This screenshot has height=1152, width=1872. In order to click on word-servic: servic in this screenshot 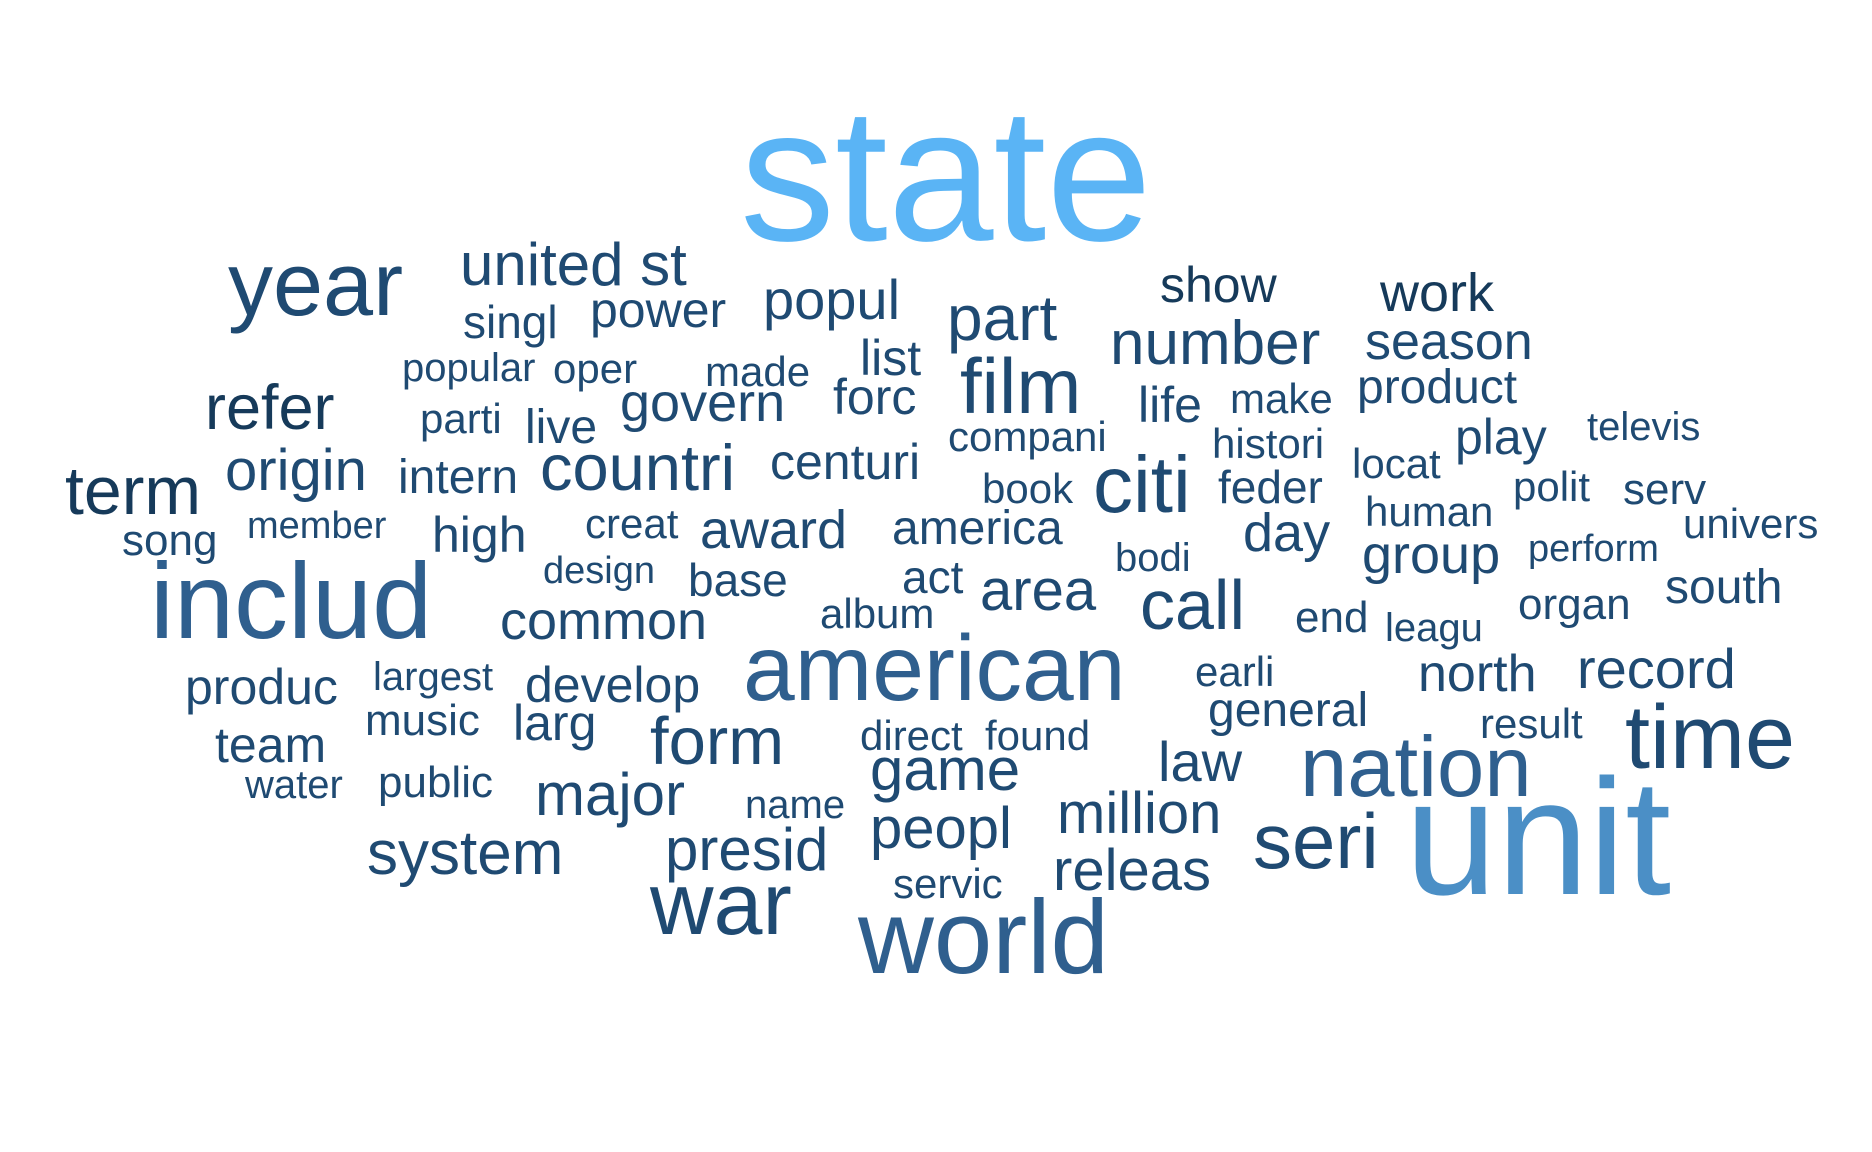, I will do `click(948, 883)`.